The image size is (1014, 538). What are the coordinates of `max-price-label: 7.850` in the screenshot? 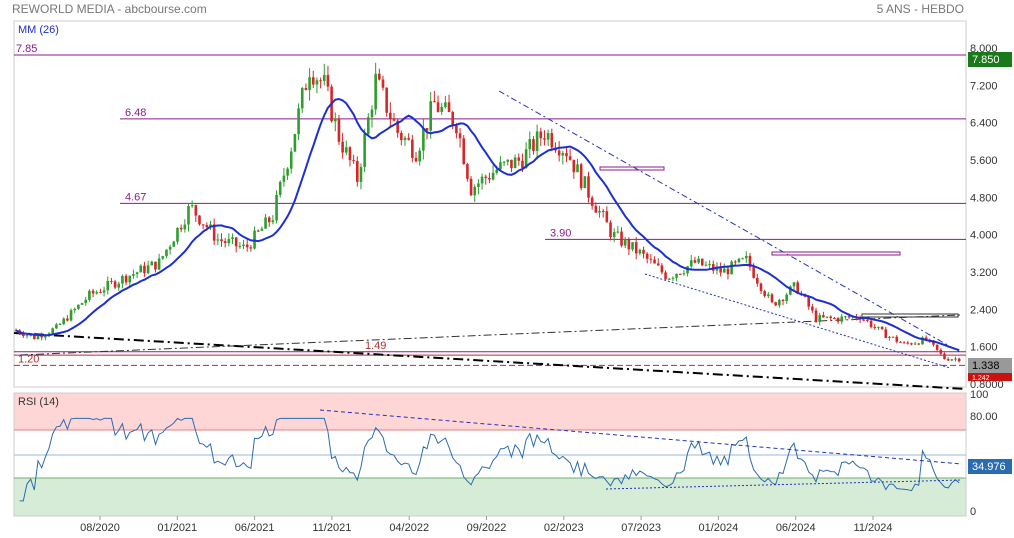 It's located at (986, 60).